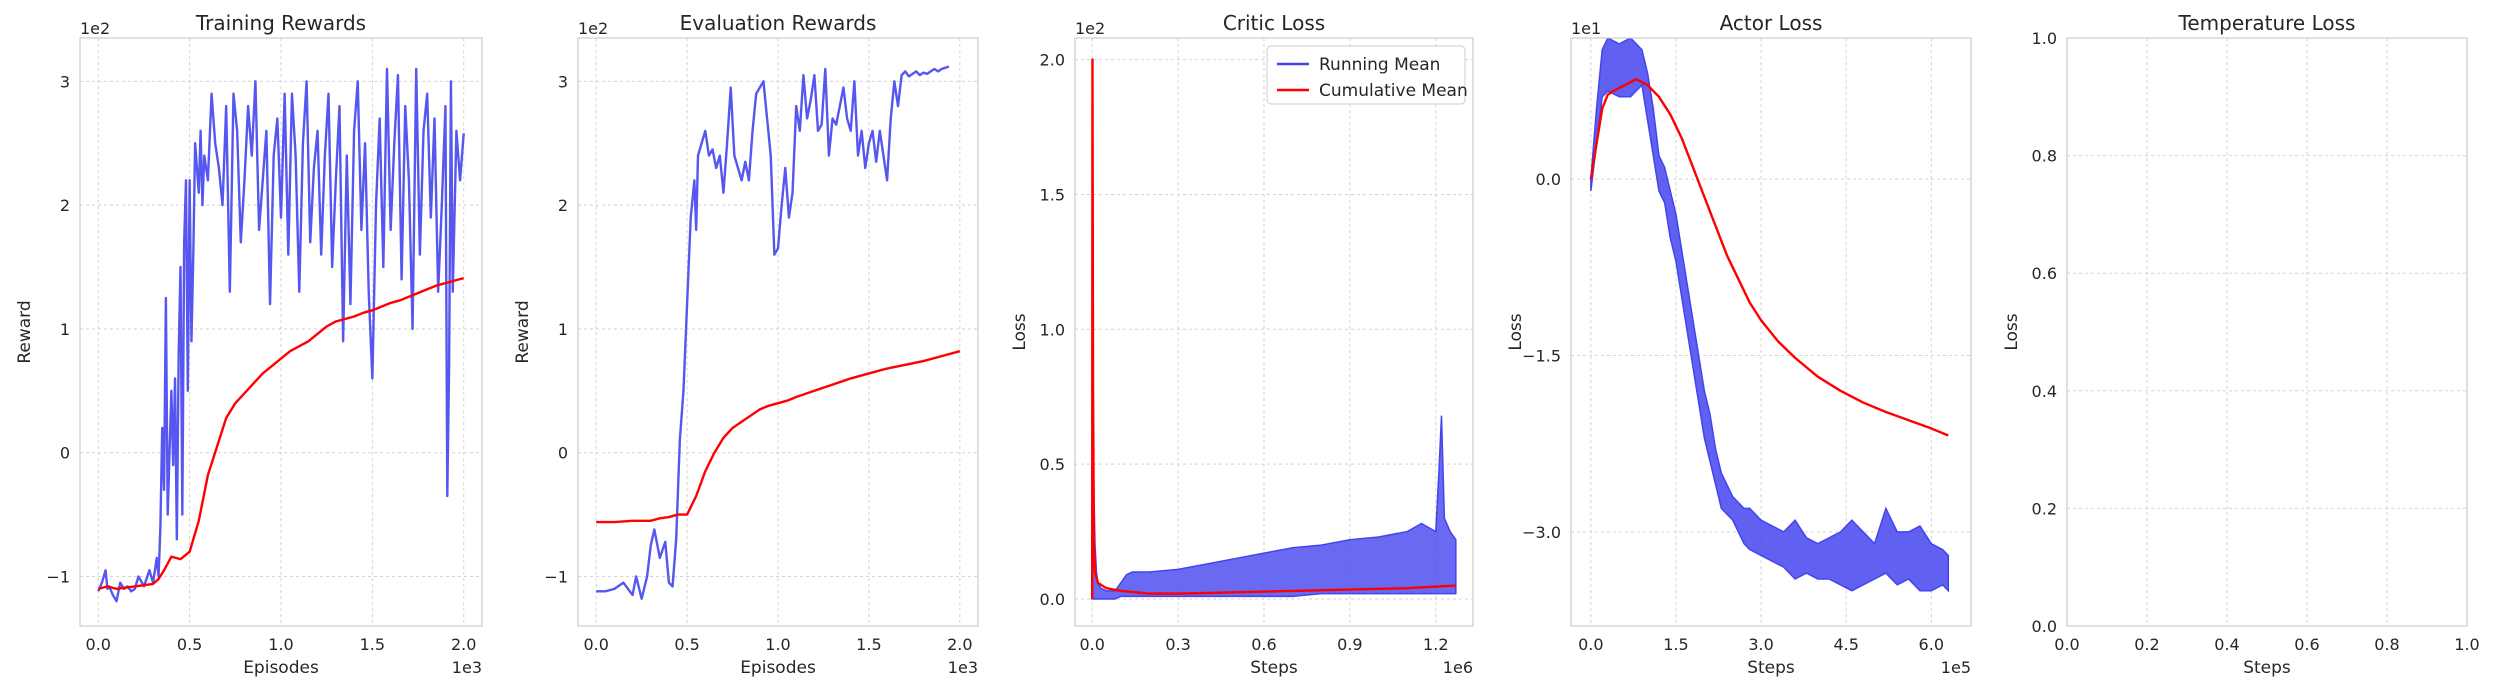  I want to click on x-tick-label: 0.4, so click(2226, 644).